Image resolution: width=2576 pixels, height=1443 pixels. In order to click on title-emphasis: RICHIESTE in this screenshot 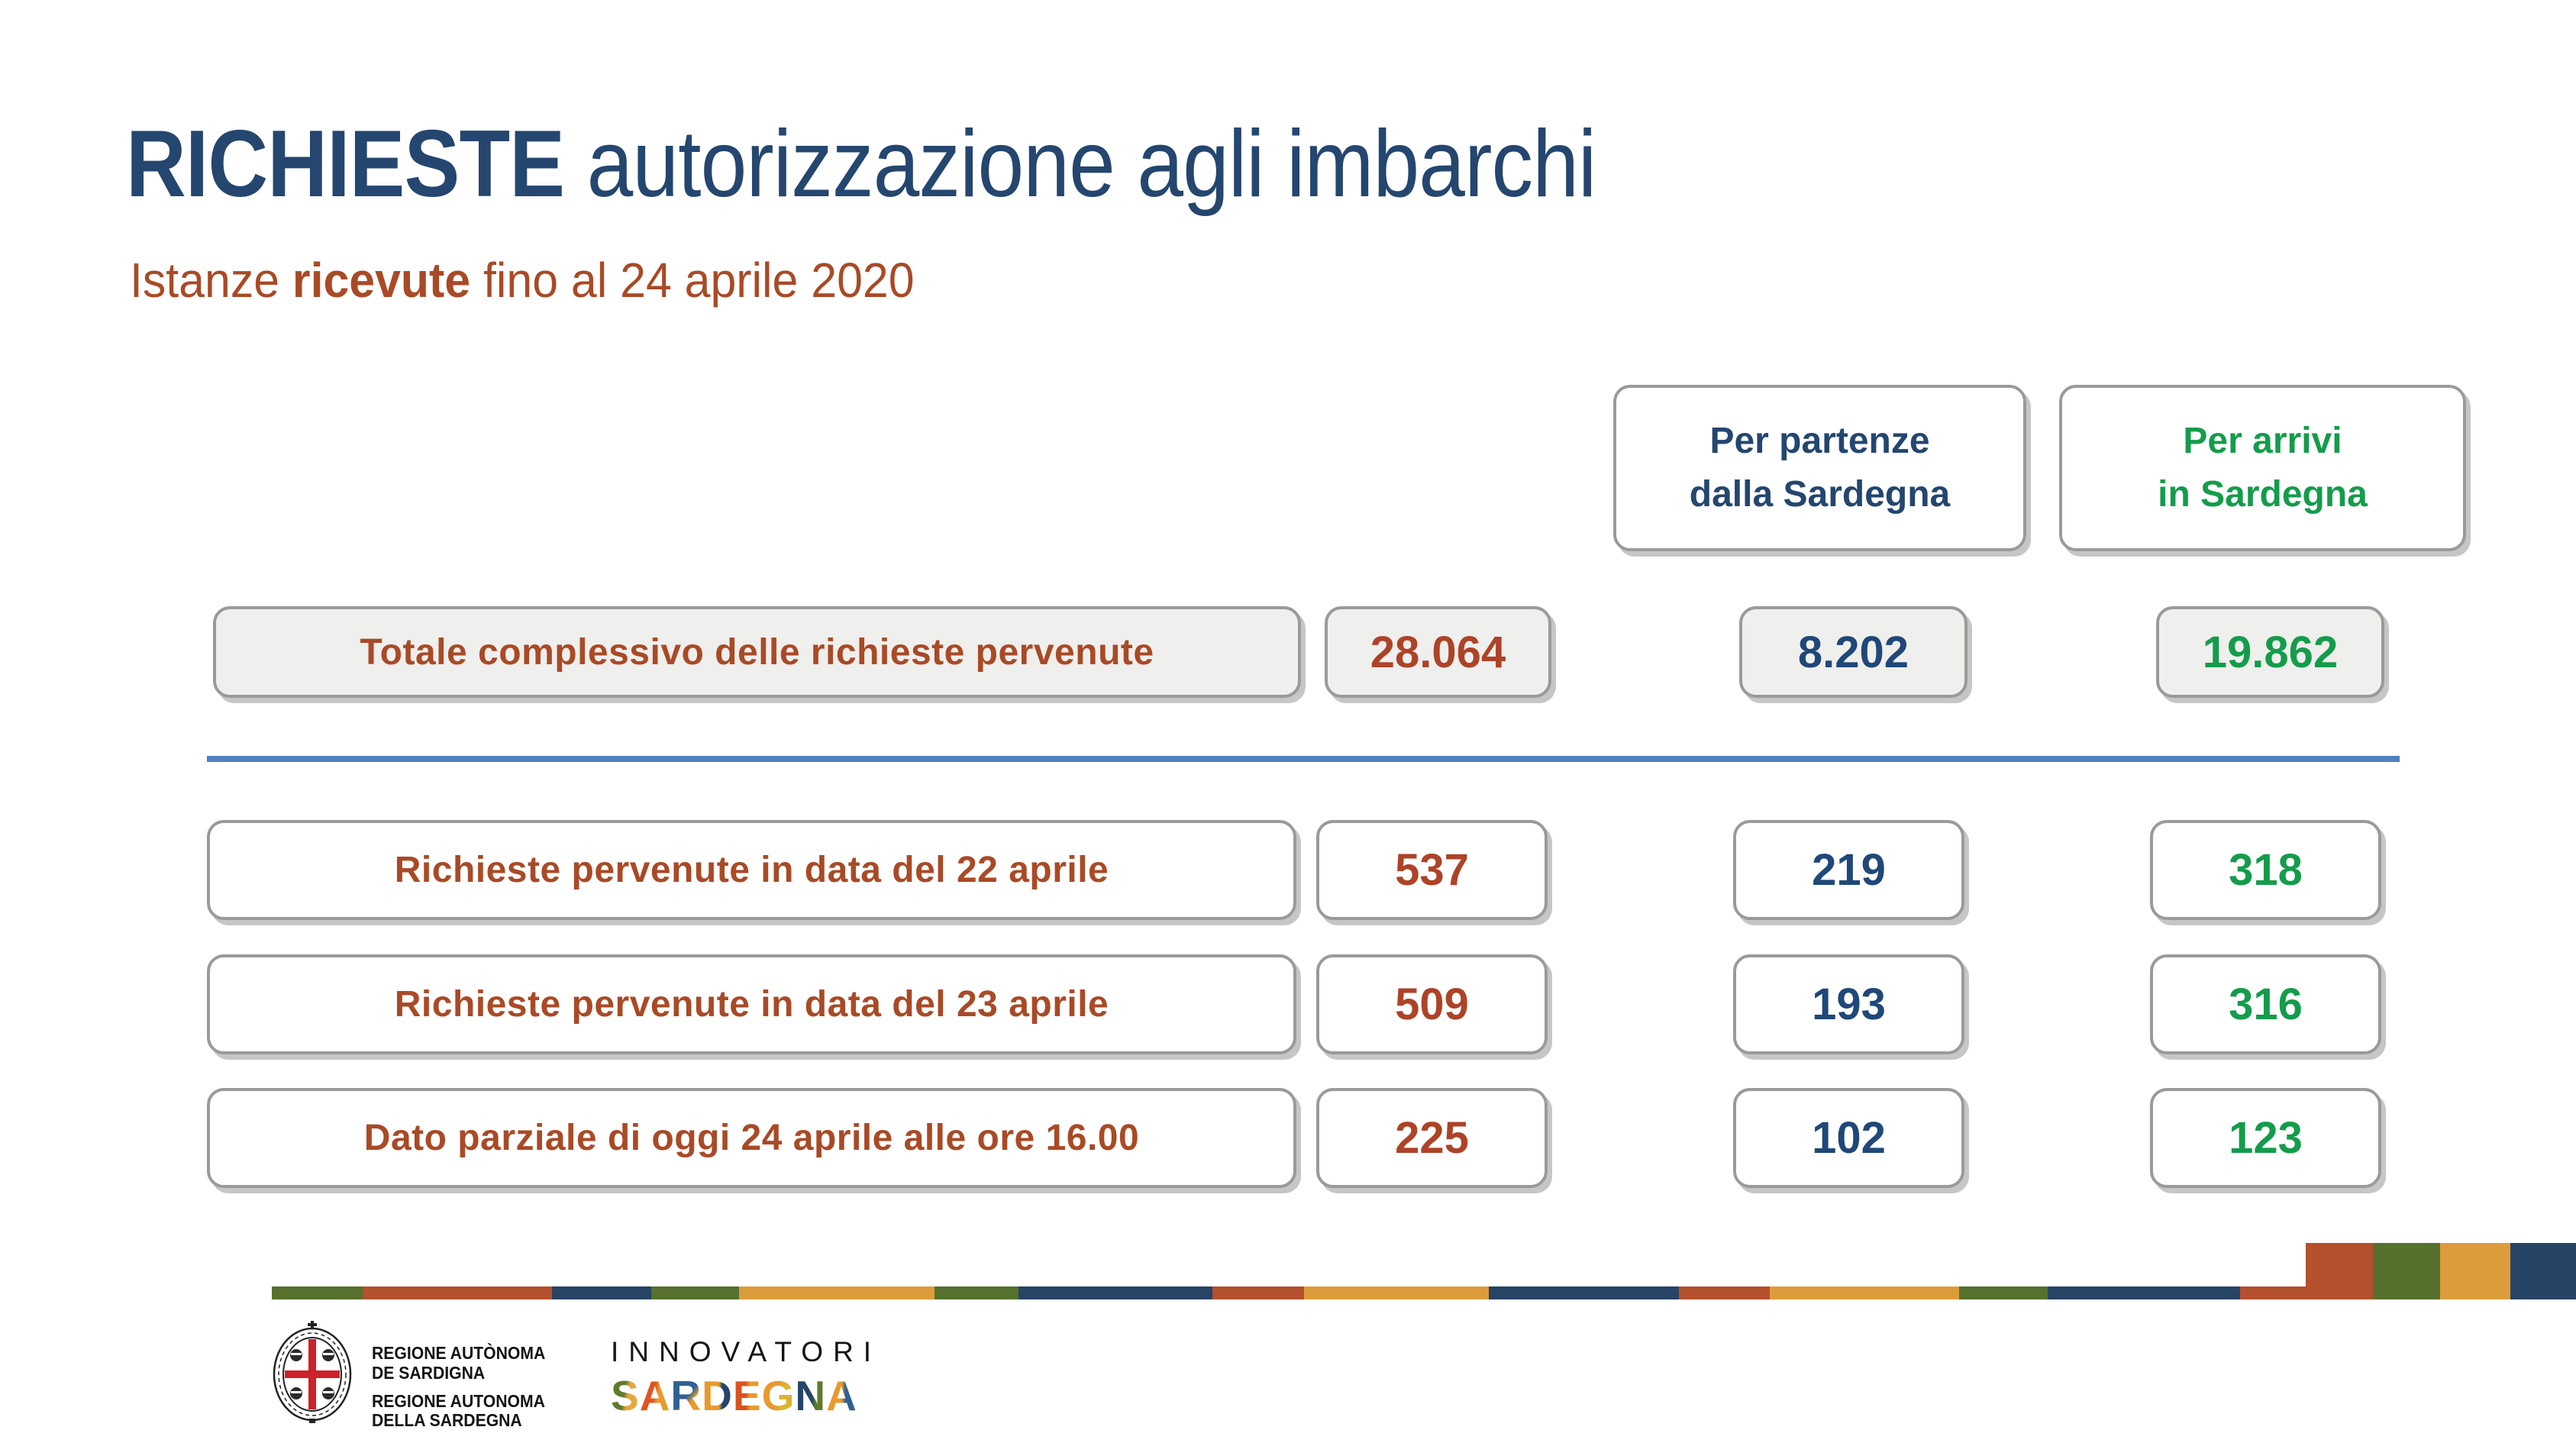, I will do `click(345, 164)`.